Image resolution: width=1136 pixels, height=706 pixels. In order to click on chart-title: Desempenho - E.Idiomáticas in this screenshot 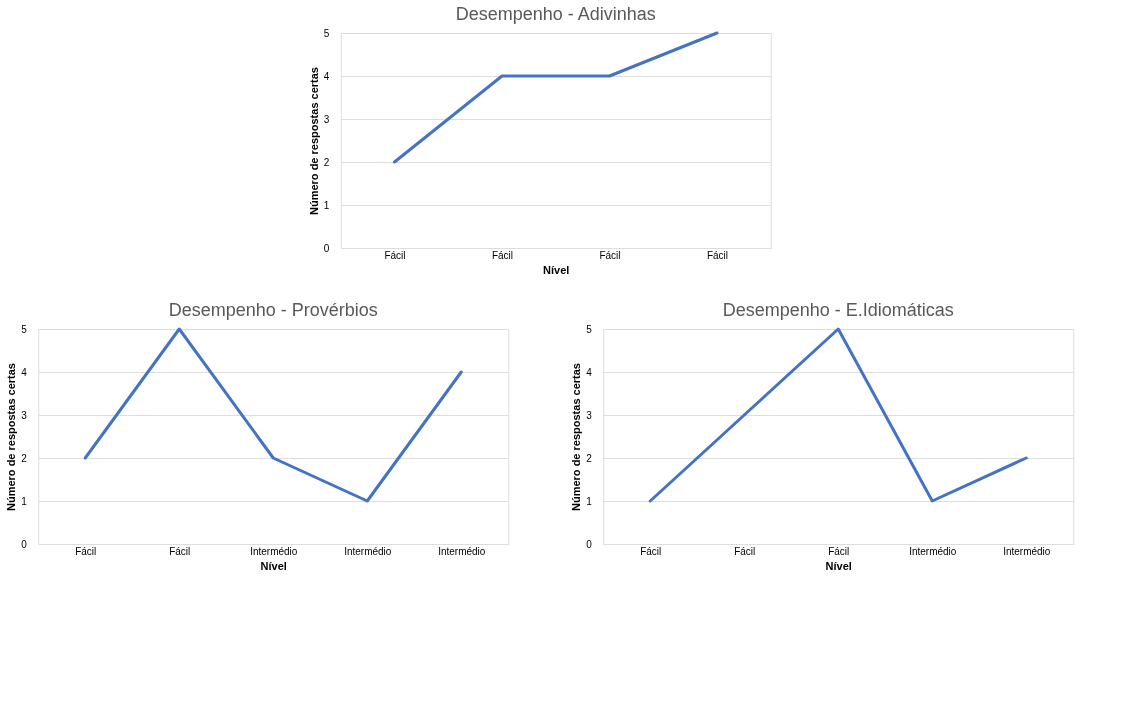, I will do `click(838, 310)`.